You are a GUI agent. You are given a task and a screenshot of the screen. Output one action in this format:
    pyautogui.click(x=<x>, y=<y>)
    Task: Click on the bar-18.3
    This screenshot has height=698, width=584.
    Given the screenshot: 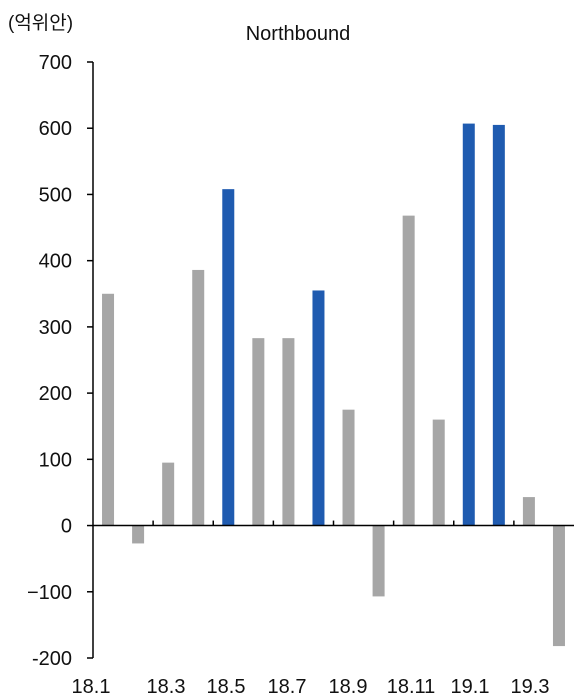 What is the action you would take?
    pyautogui.click(x=168, y=494)
    